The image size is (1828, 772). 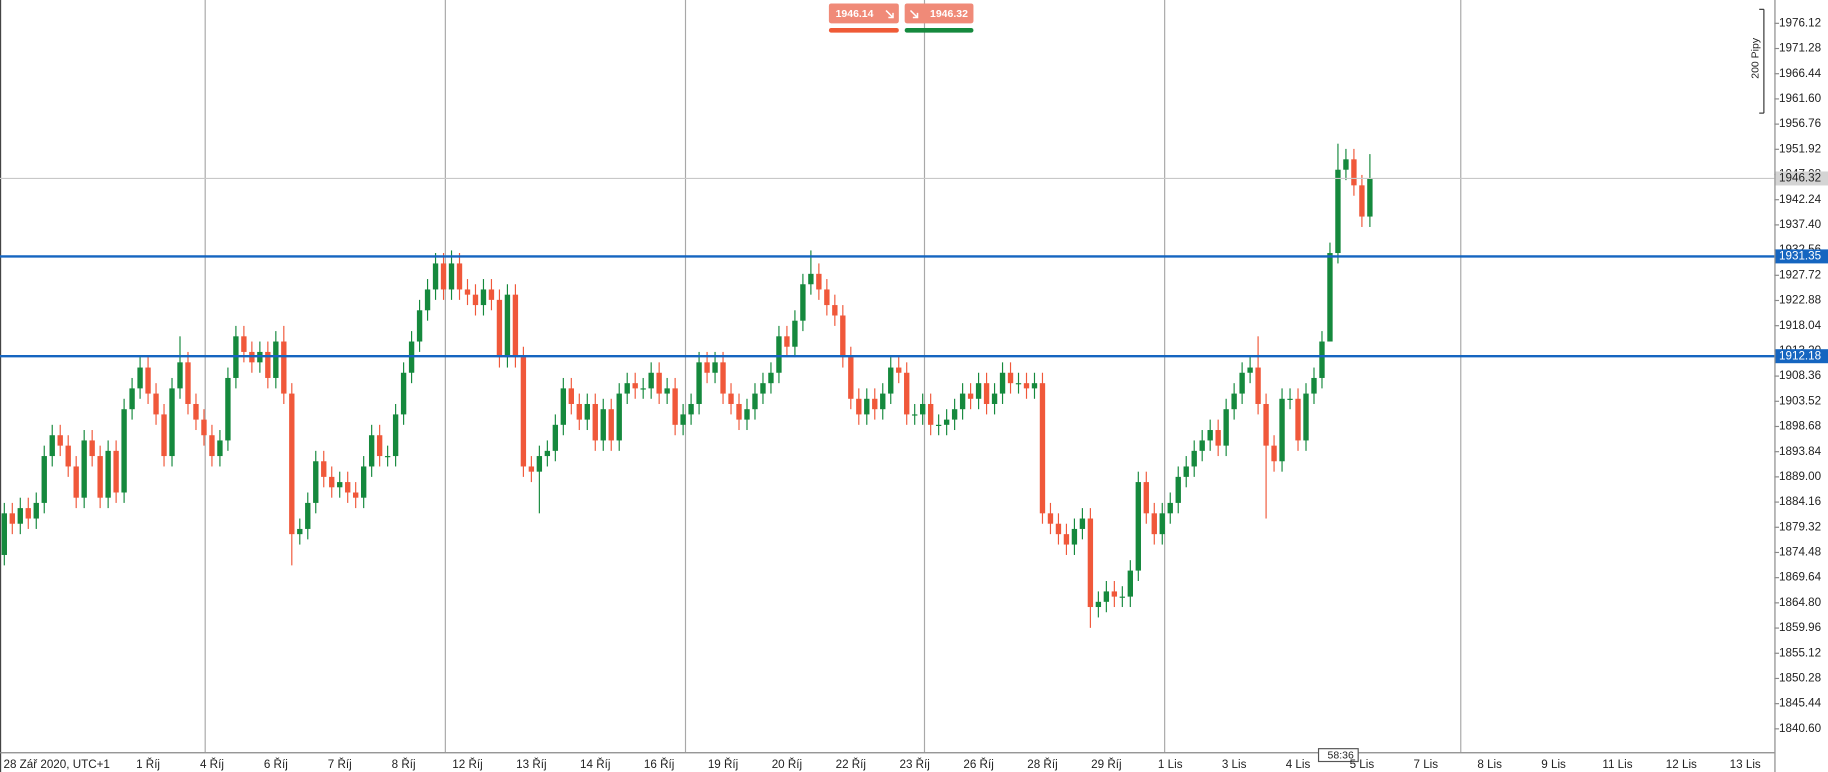 What do you see at coordinates (1800, 148) in the screenshot?
I see `y-tick-label: 1951.92` at bounding box center [1800, 148].